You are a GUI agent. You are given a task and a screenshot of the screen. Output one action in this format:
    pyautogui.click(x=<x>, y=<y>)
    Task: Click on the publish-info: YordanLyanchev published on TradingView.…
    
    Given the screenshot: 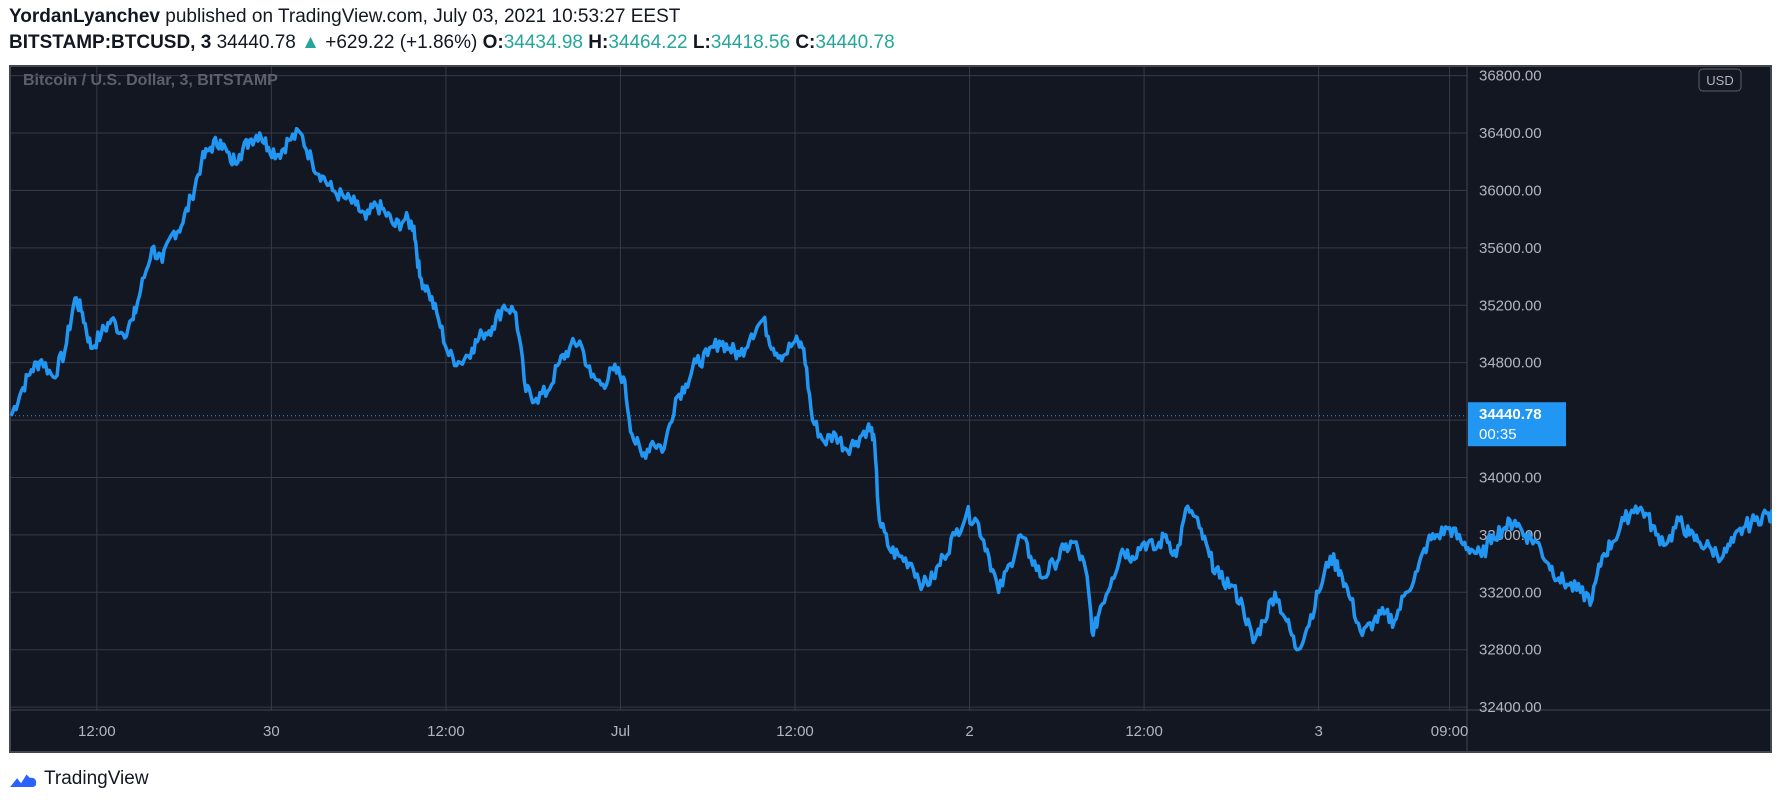 What is the action you would take?
    pyautogui.click(x=344, y=17)
    